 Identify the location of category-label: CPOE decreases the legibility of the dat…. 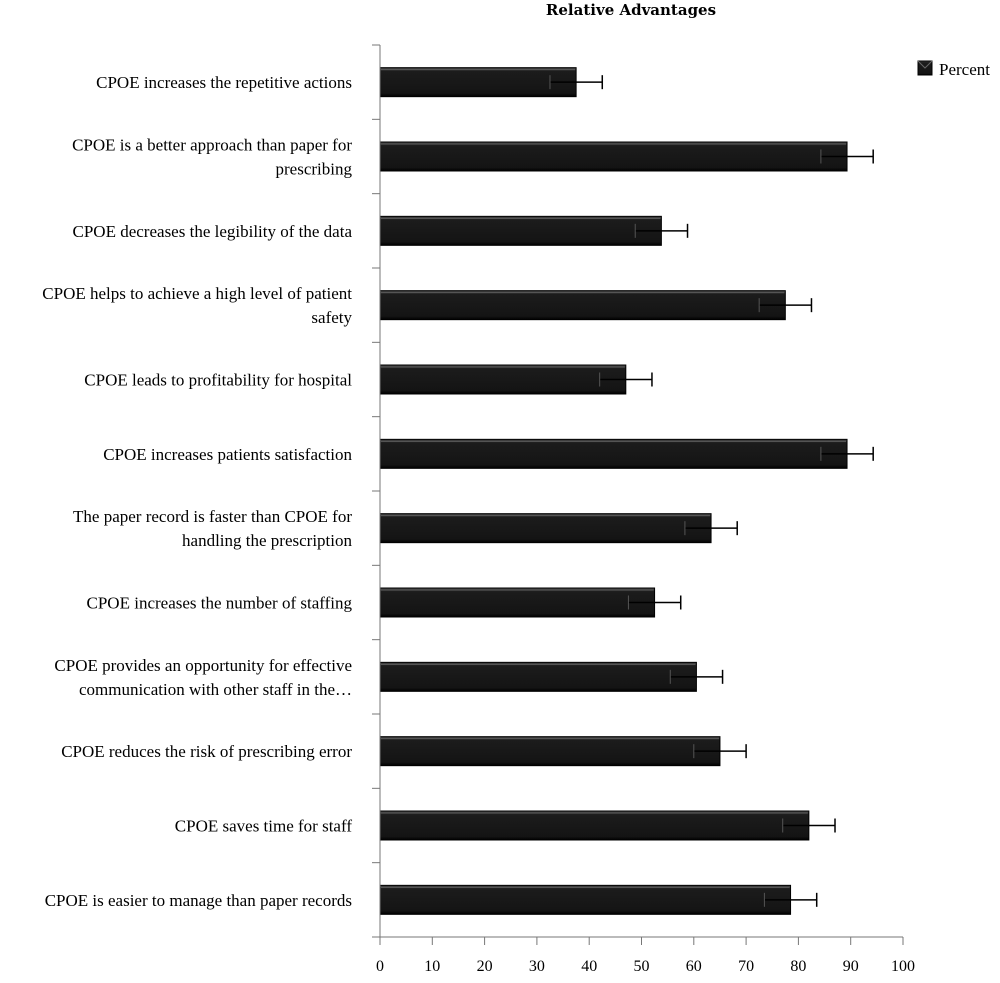
(213, 231).